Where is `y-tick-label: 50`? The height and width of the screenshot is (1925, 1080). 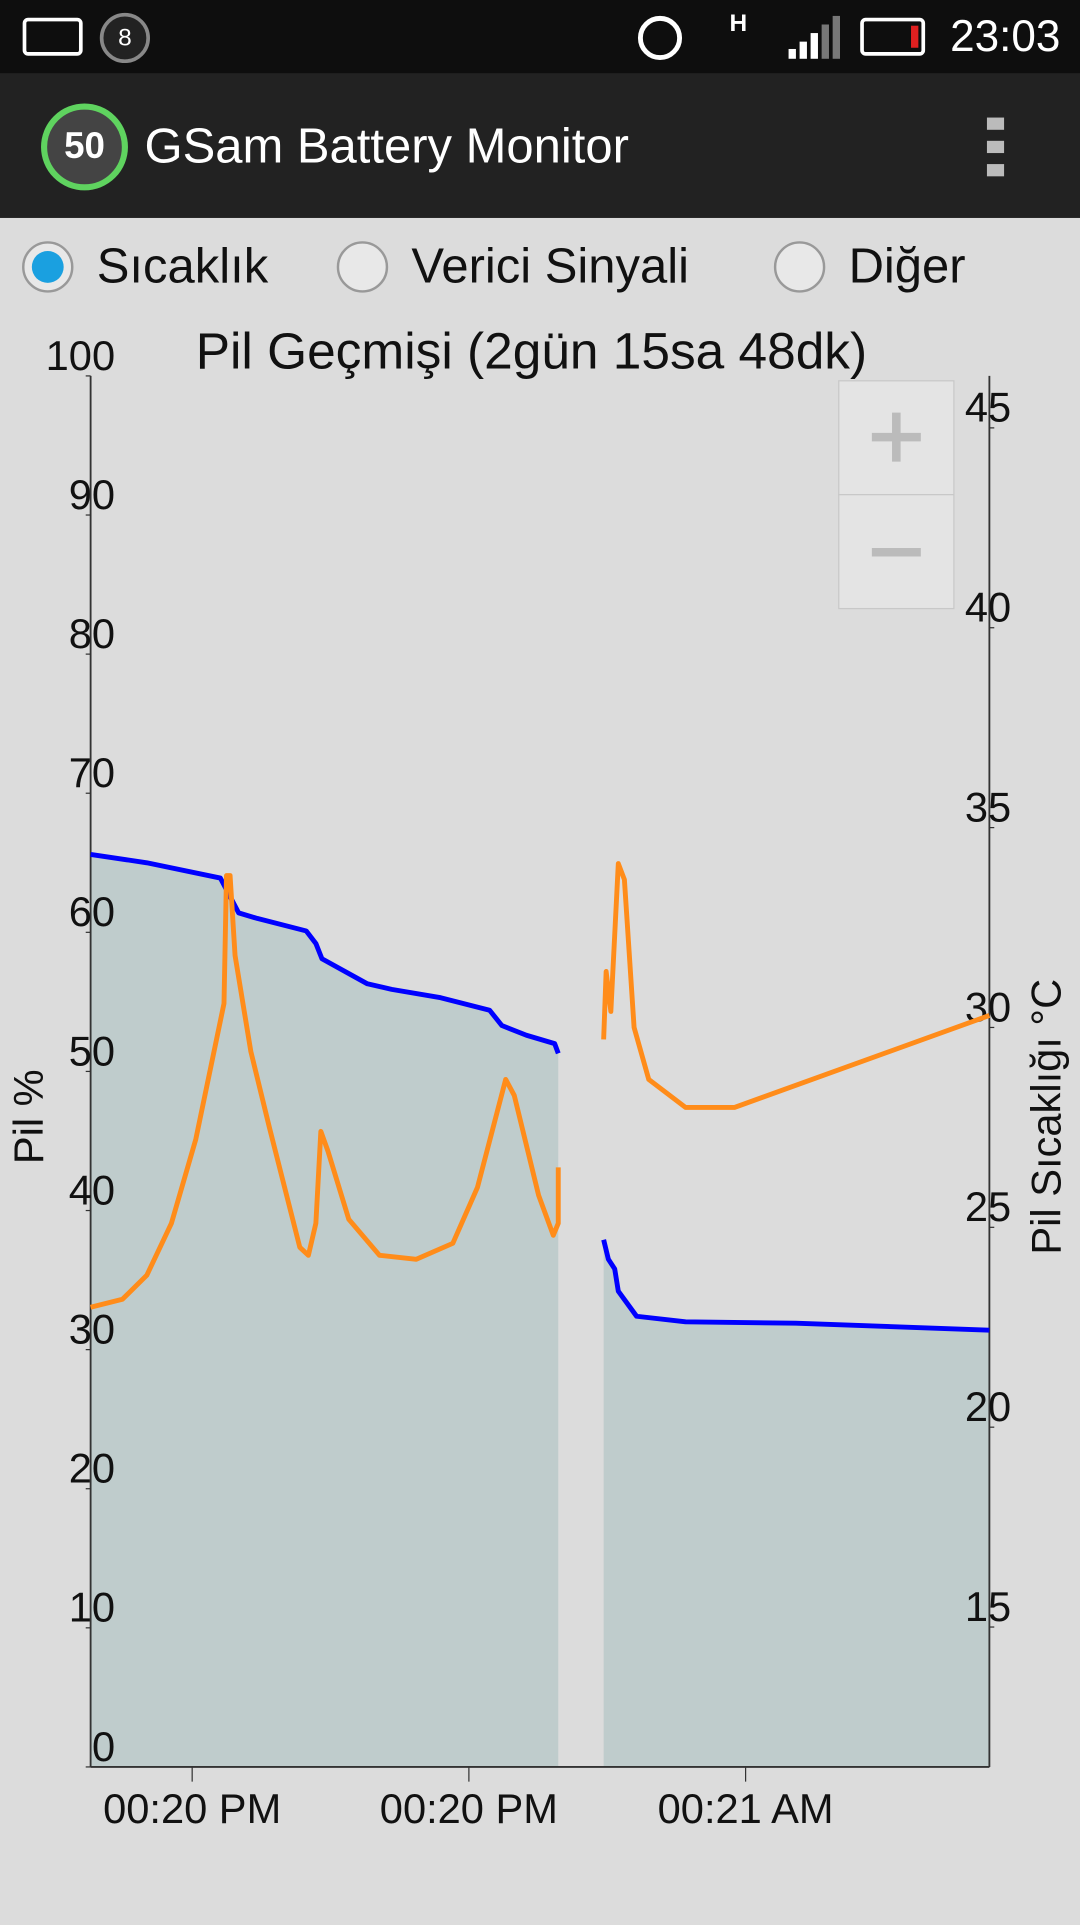
y-tick-label: 50 is located at coordinates (92, 1050).